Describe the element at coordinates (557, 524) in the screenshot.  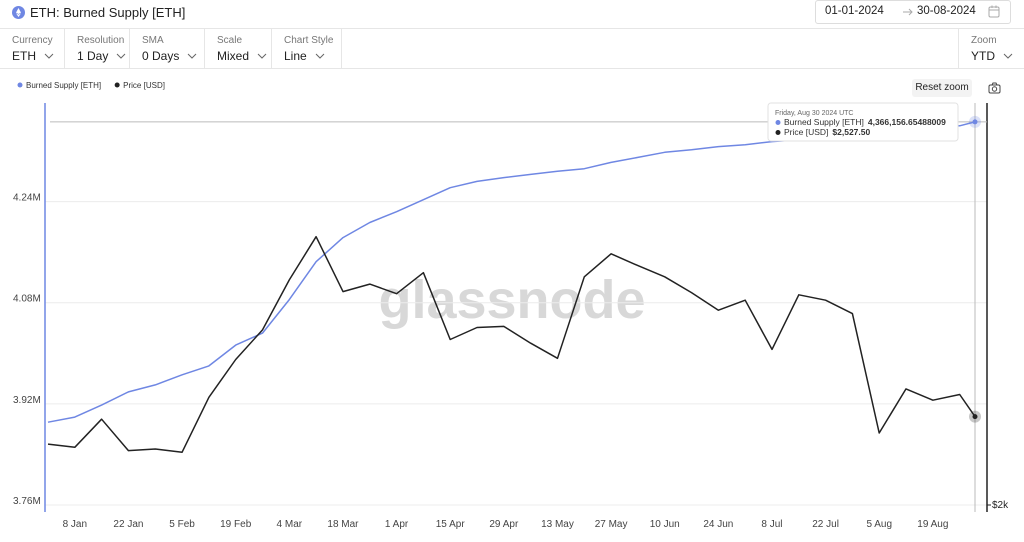
I see `x-tick-label: 13 May` at that location.